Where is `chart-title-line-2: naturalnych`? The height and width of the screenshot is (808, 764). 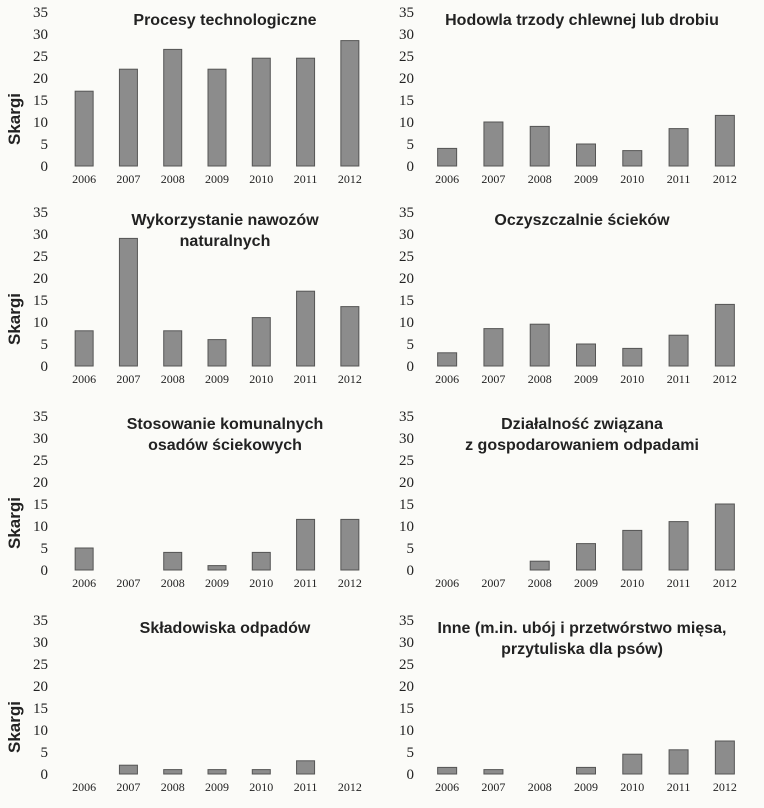
chart-title-line-2: naturalnych is located at coordinates (225, 241).